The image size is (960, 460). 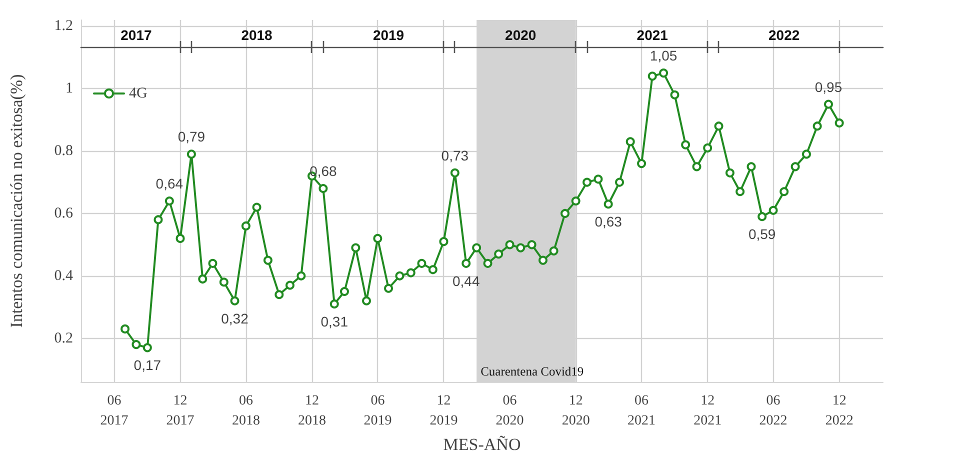 What do you see at coordinates (388, 35) in the screenshot?
I see `x2-tick-label: 2019` at bounding box center [388, 35].